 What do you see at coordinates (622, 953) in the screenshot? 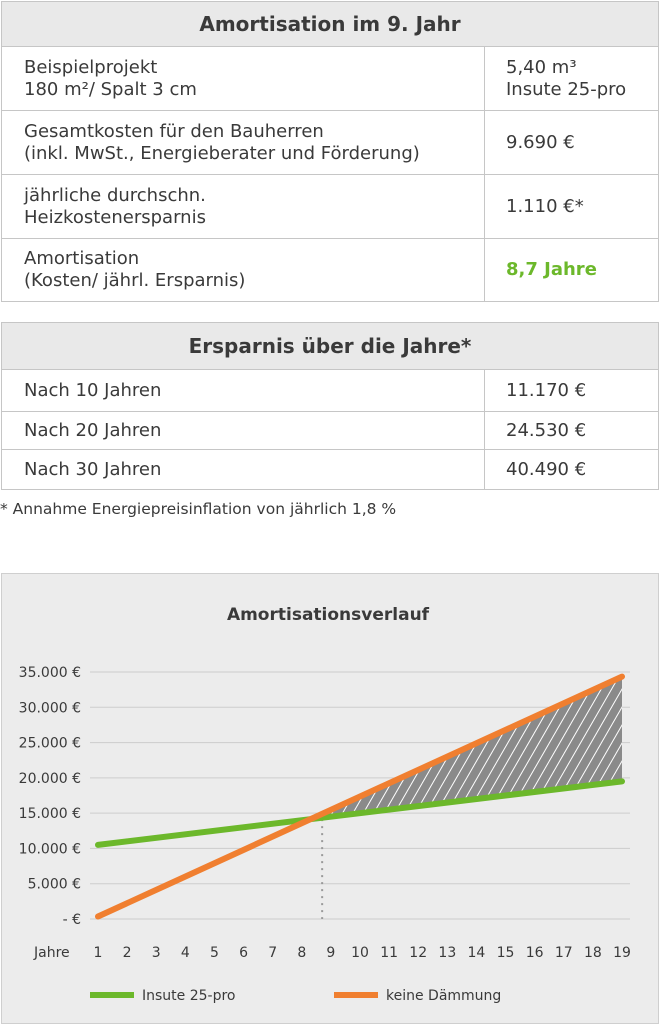
I see `x-tick-label: 19` at bounding box center [622, 953].